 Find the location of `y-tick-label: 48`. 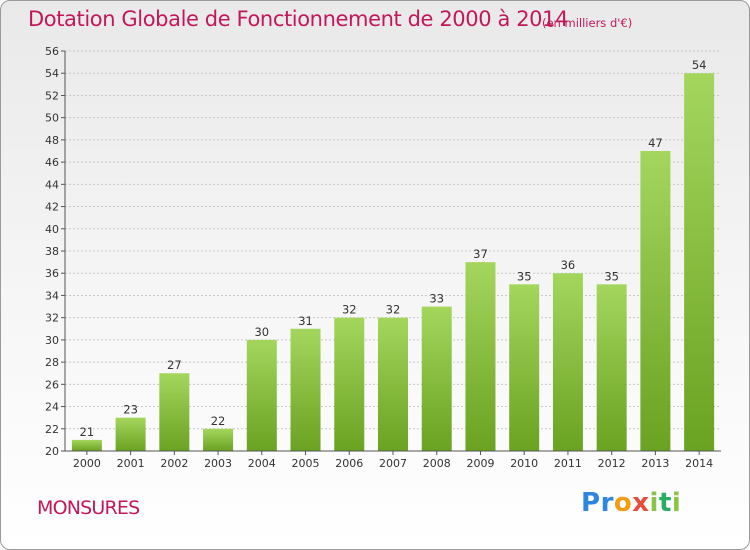

y-tick-label: 48 is located at coordinates (52, 140).